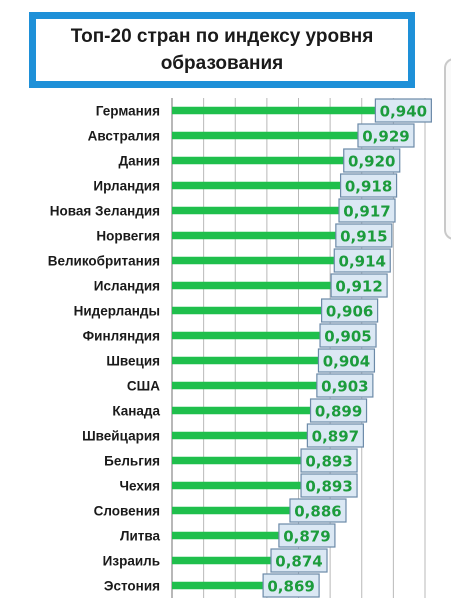 The height and width of the screenshot is (604, 451). I want to click on data-label: 0,905, so click(347, 337).